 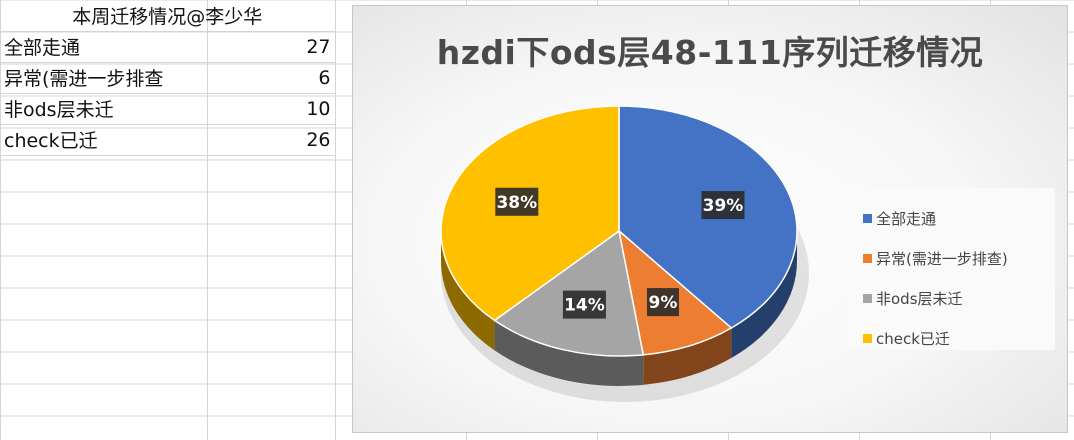 I want to click on legend-item: 非ods层未迁, so click(x=951, y=298).